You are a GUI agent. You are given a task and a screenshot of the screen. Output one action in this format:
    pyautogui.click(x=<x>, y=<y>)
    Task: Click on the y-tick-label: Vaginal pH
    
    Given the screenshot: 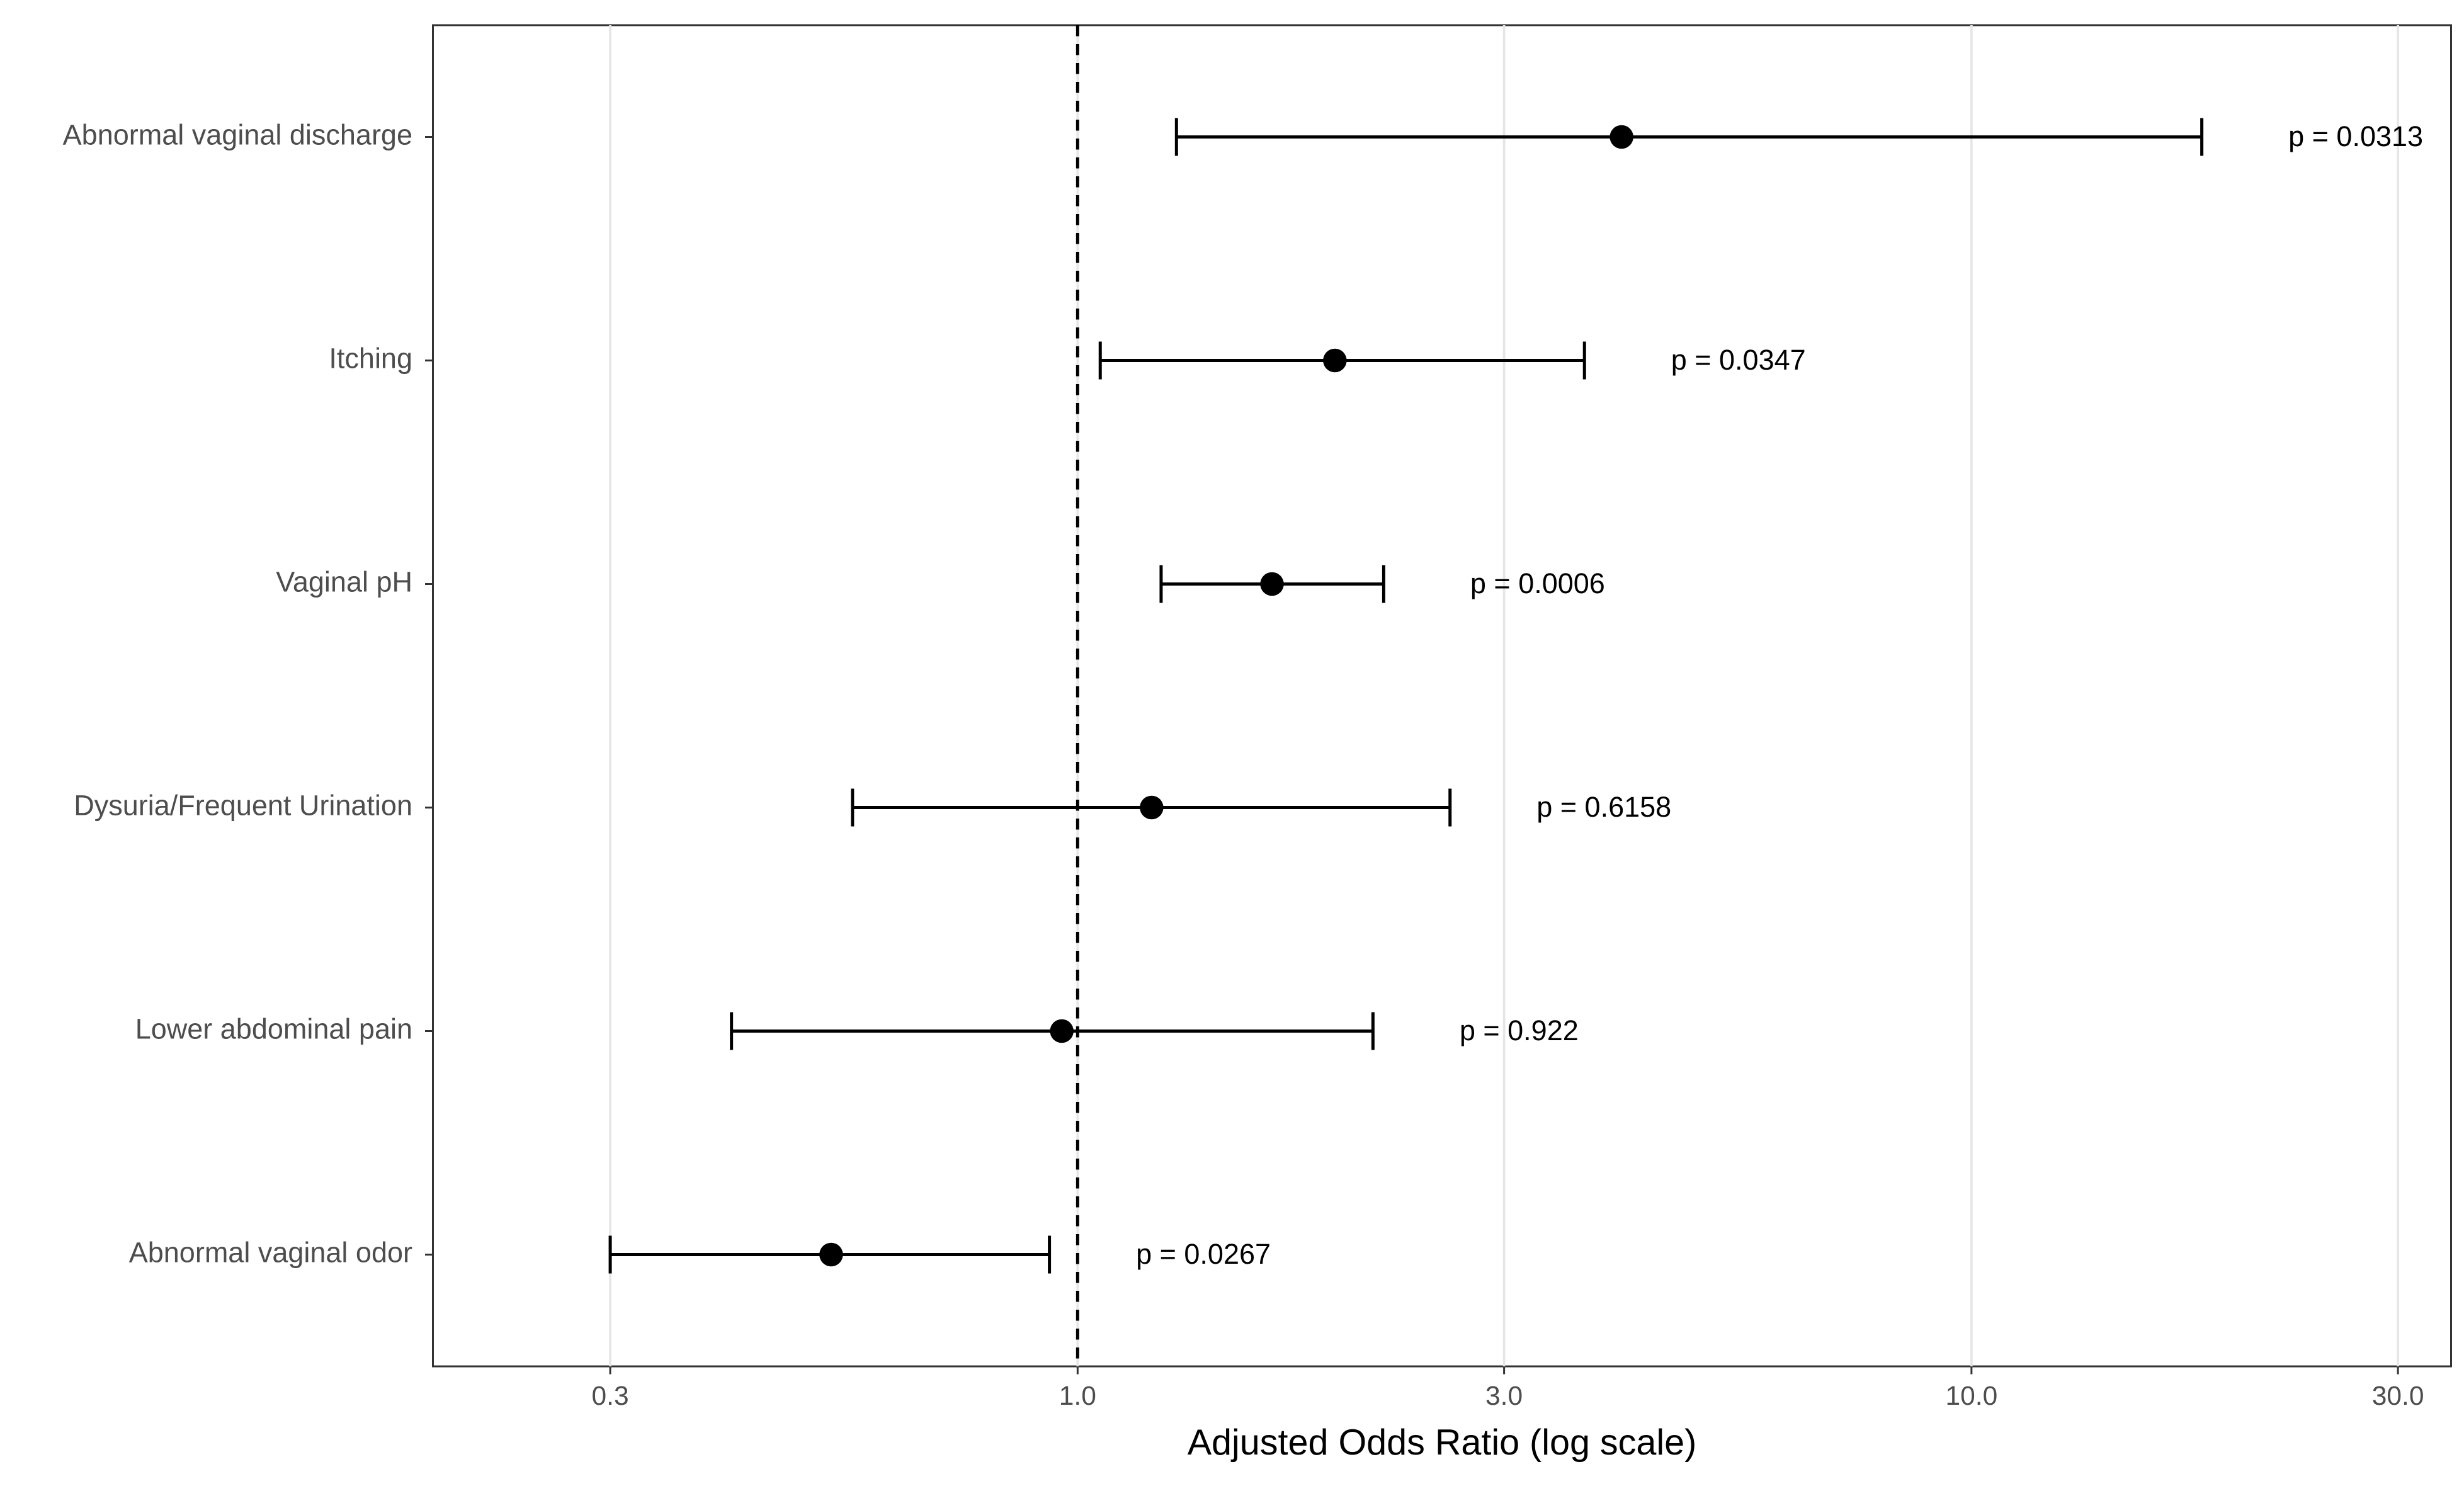 What is the action you would take?
    pyautogui.click(x=344, y=581)
    